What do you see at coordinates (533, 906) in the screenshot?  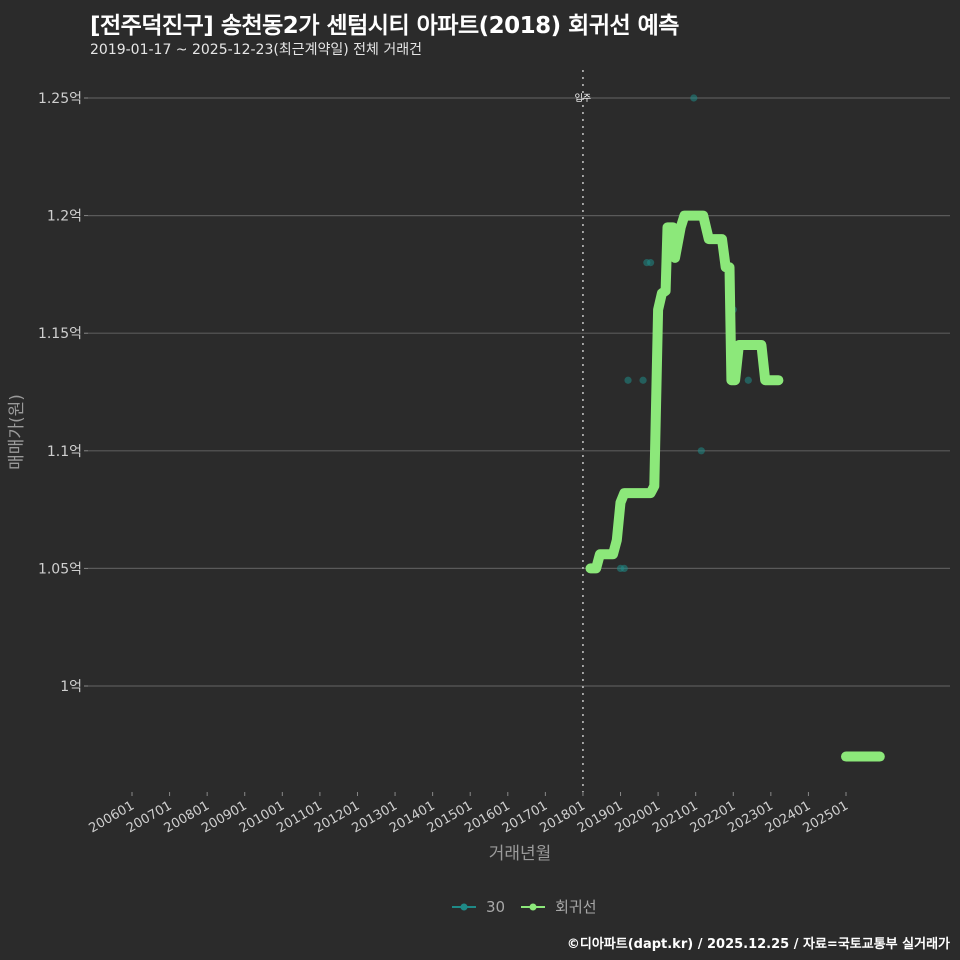 I see `legend-line-icon` at bounding box center [533, 906].